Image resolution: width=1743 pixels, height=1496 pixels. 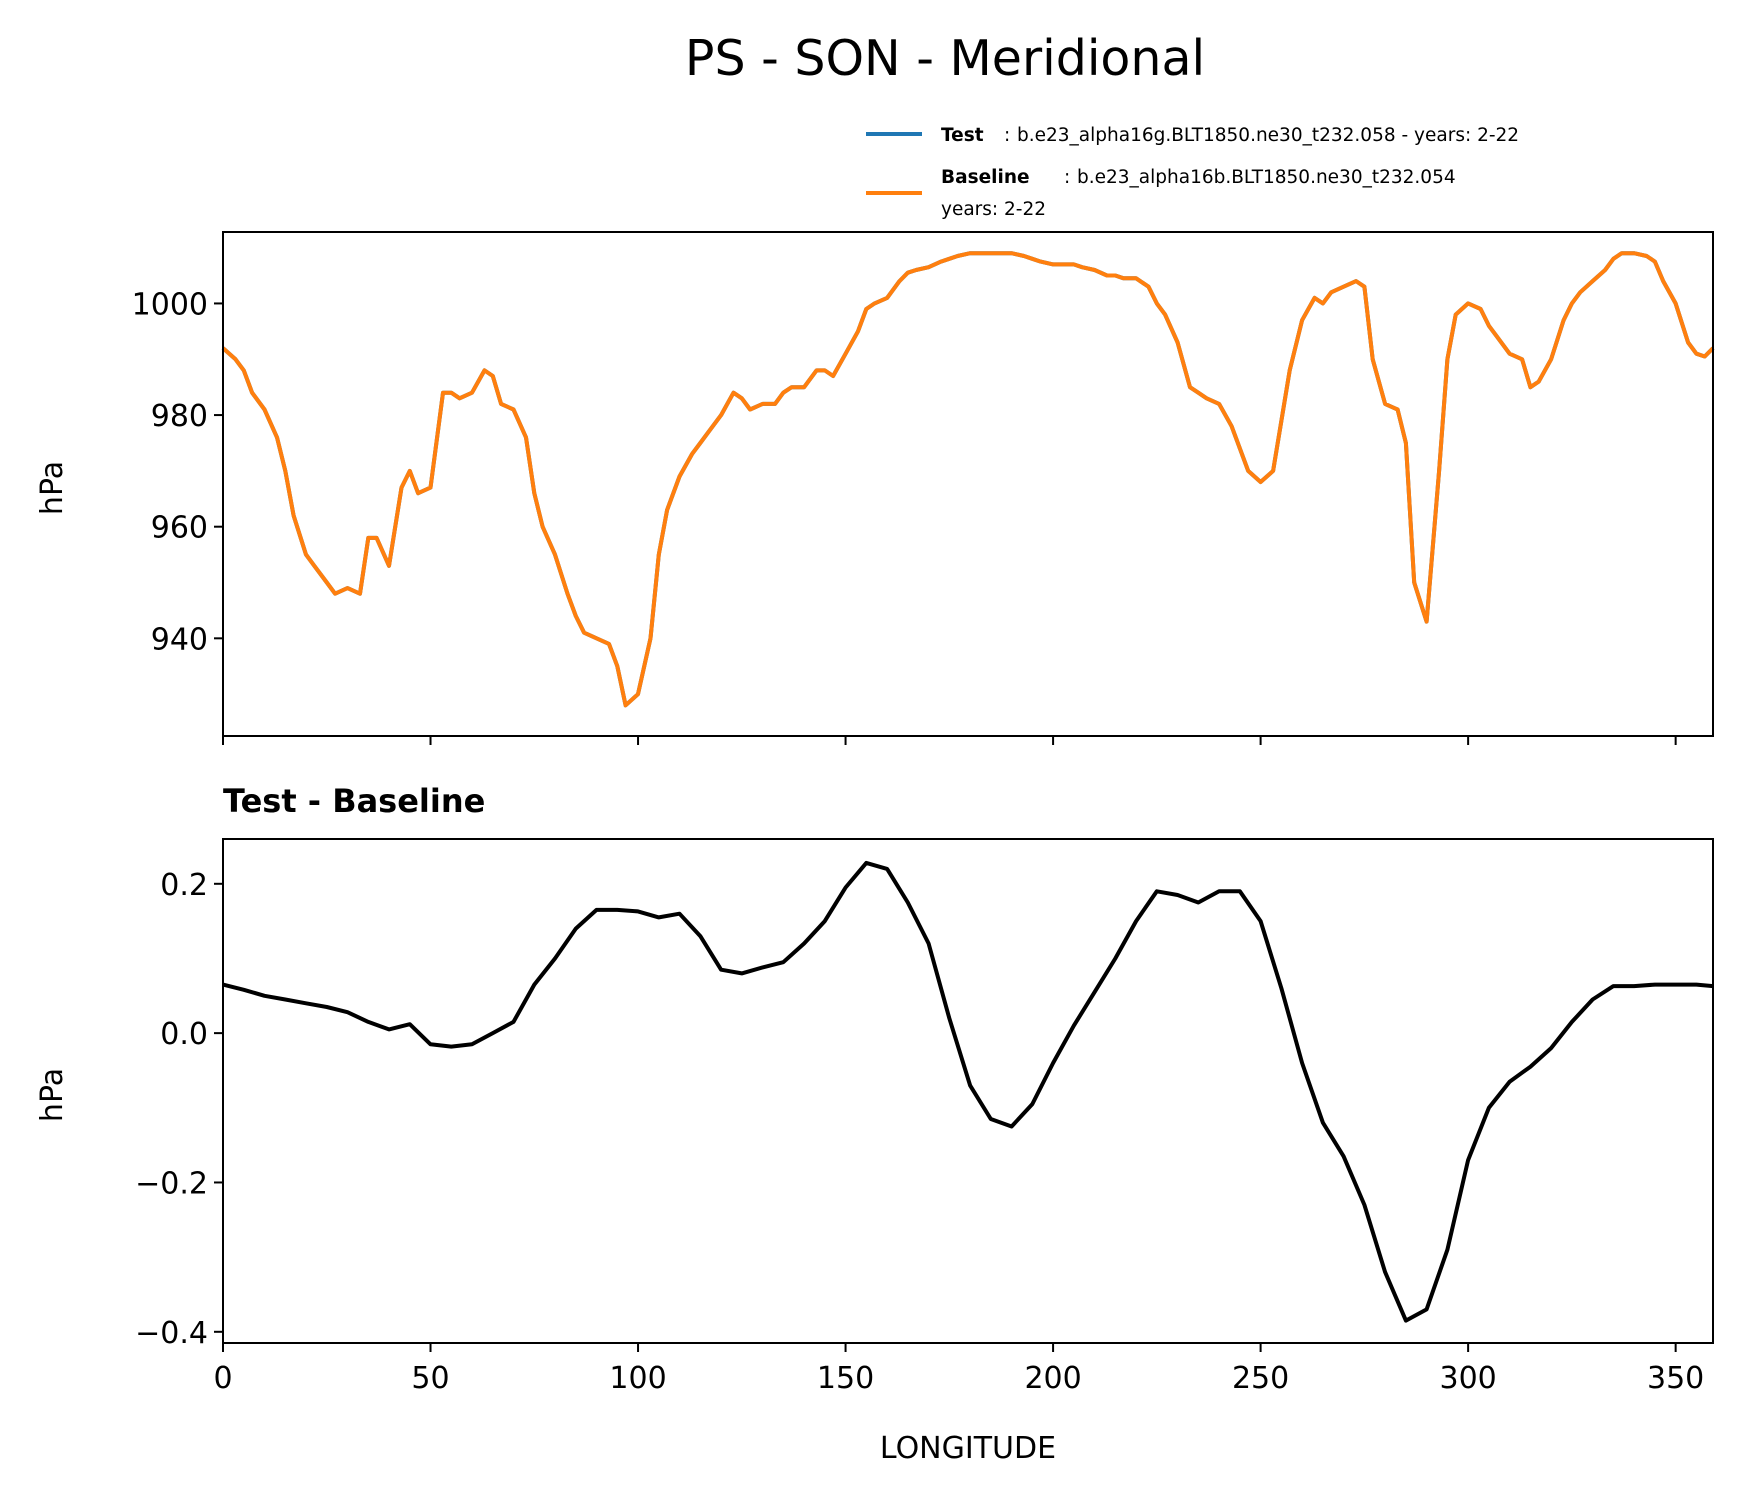 What do you see at coordinates (184, 1034) in the screenshot?
I see `bottom-y-tick-label: 0.0` at bounding box center [184, 1034].